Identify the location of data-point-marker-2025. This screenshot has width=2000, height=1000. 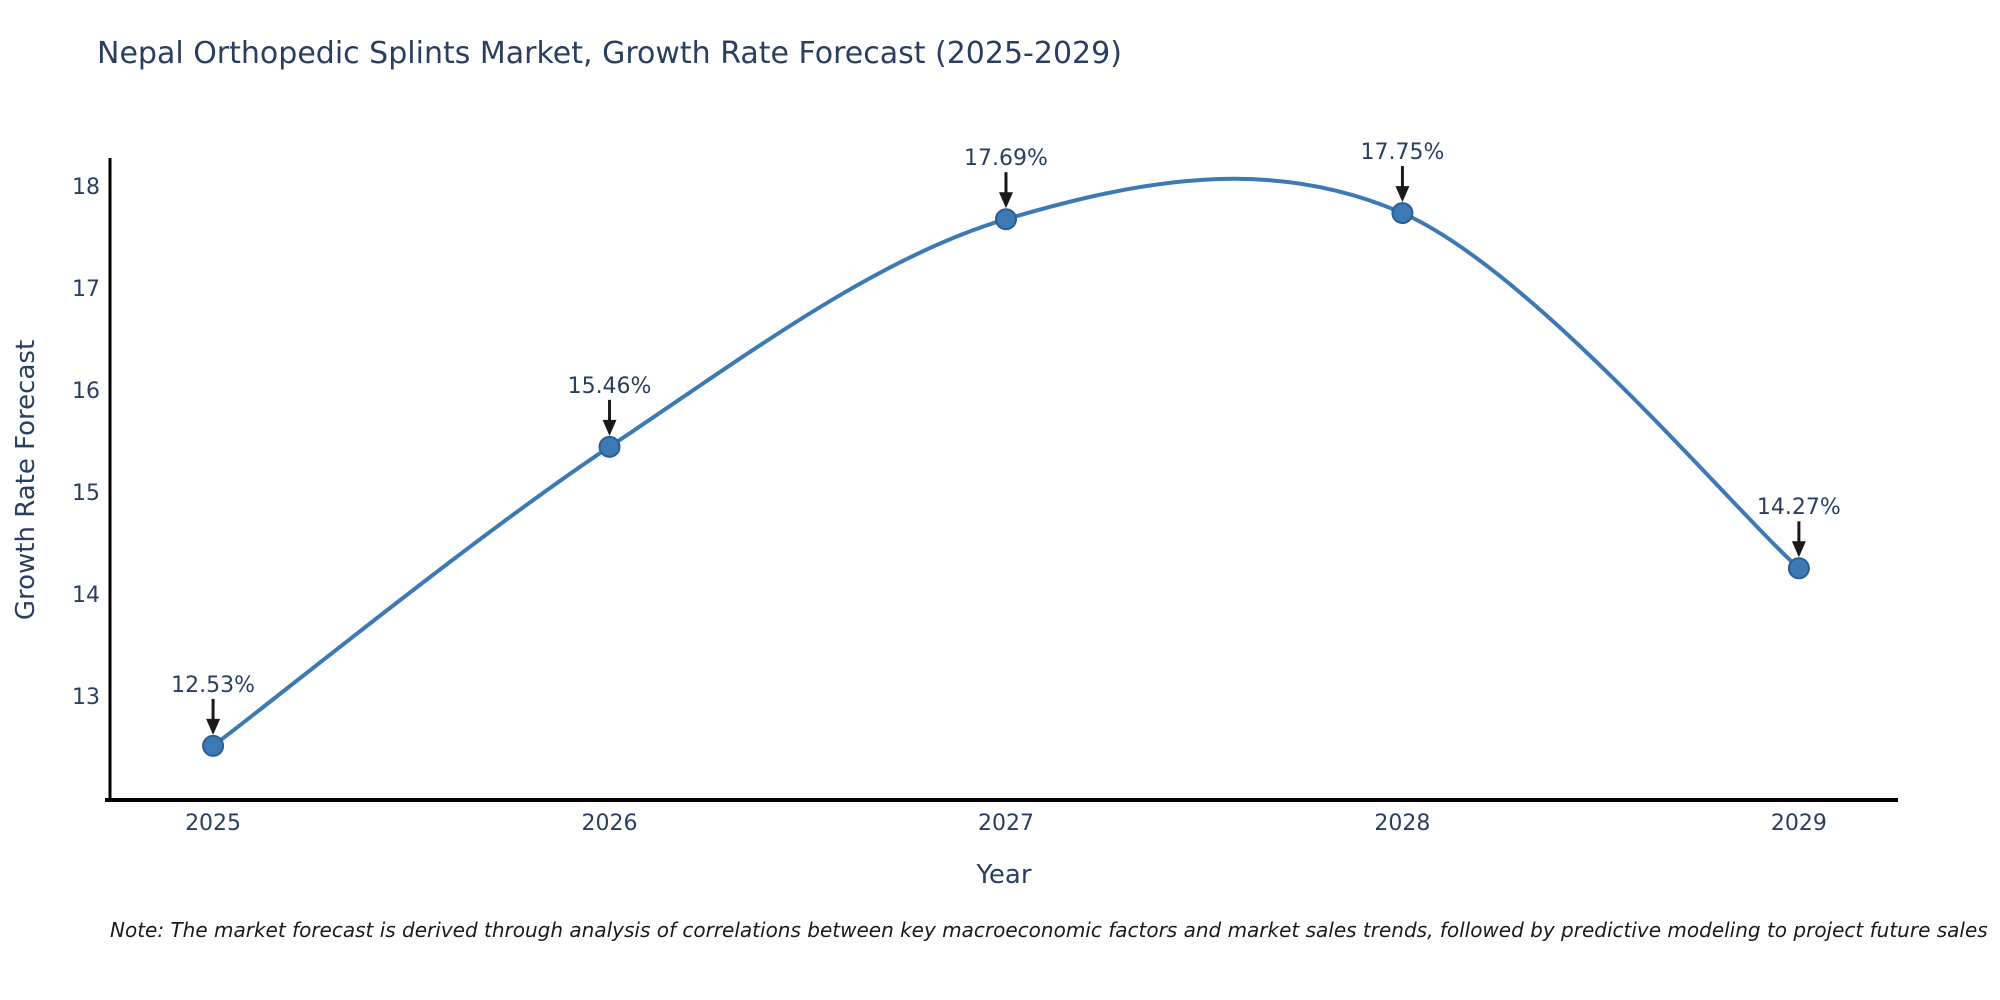
(213, 745).